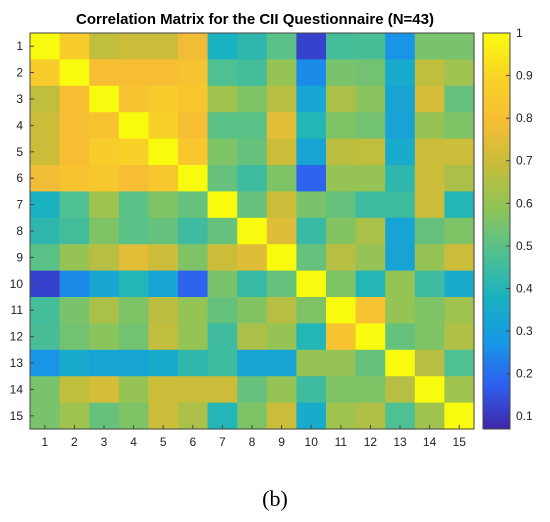  Describe the element at coordinates (19, 125) in the screenshot. I see `row-tick-label: 4` at that location.